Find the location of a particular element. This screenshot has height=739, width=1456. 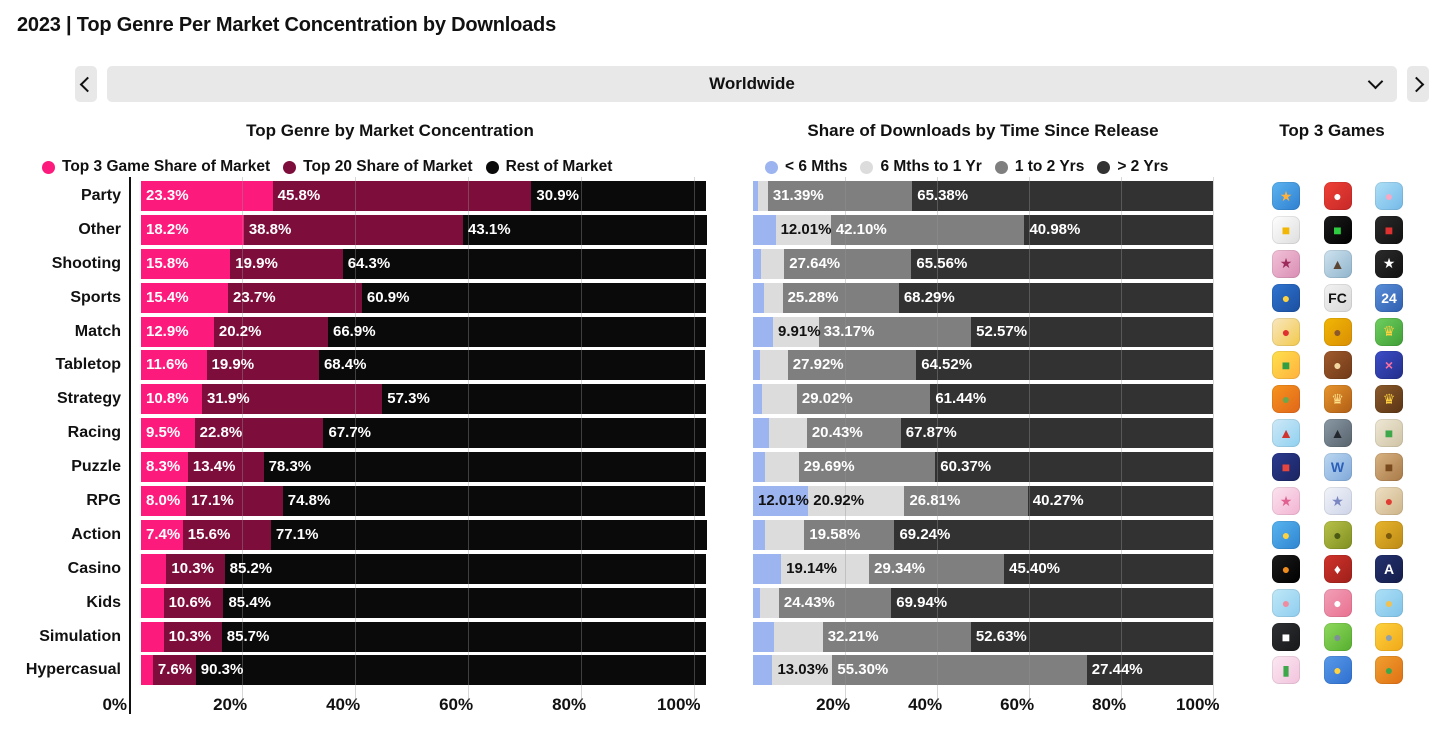

bar-segment: 10.6% is located at coordinates (193, 602).